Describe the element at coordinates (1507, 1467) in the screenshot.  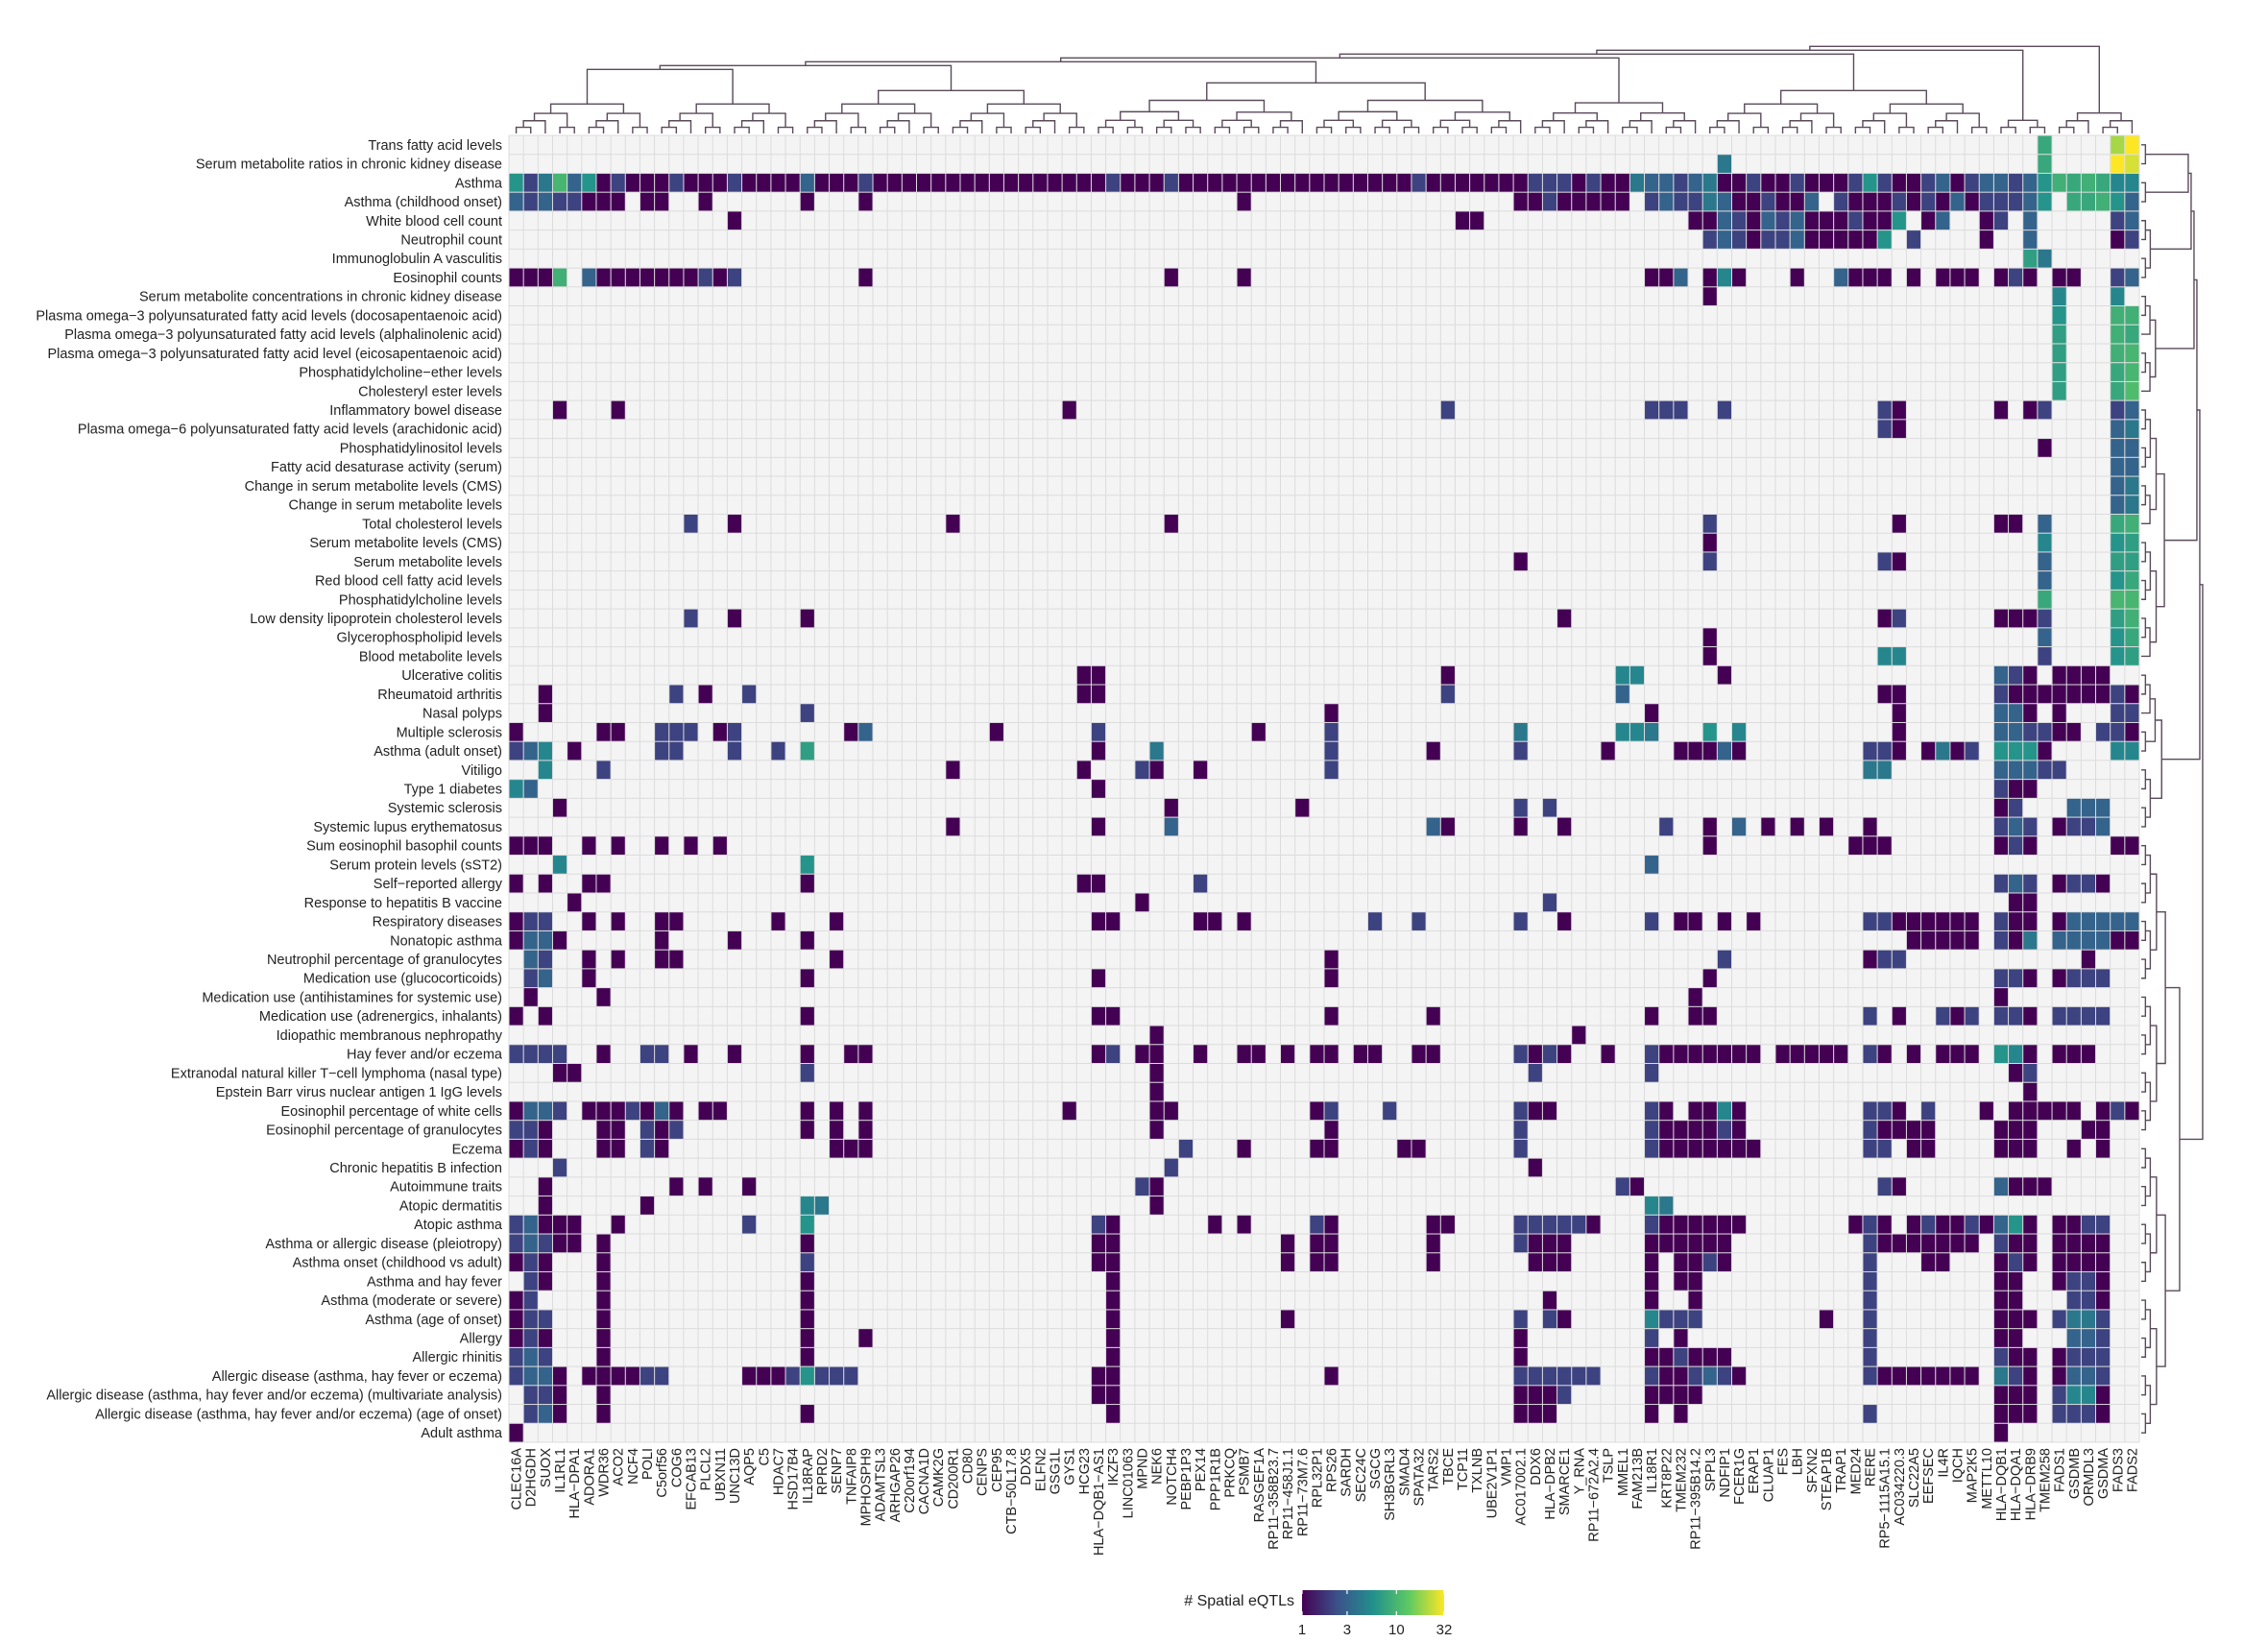
I see `column-label: VMP1` at that location.